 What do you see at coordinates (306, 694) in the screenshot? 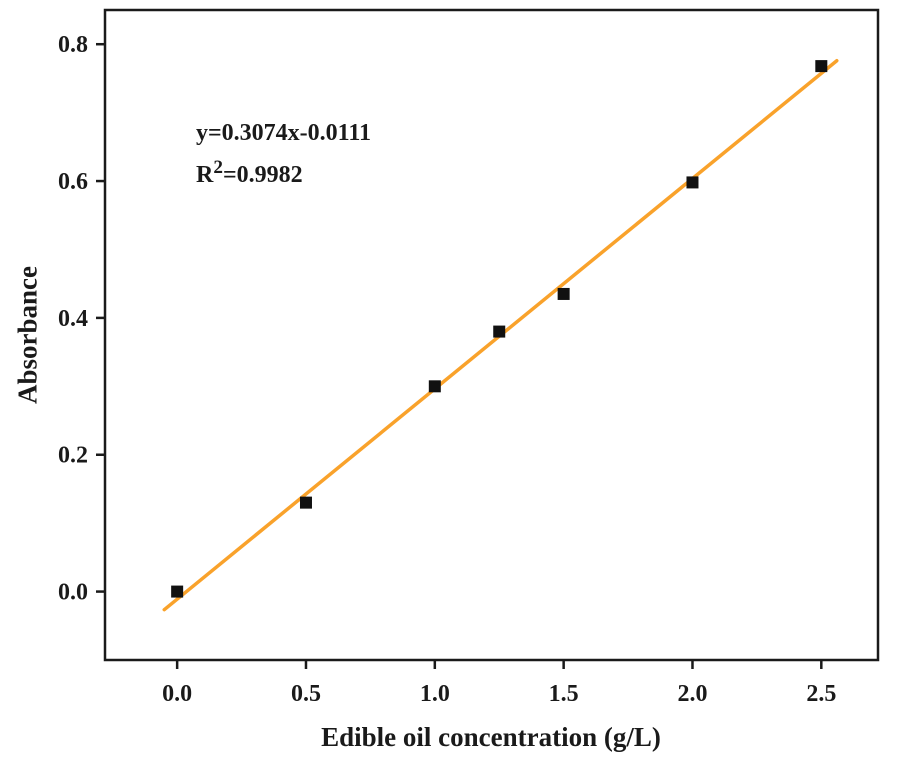
I see `x-tick-label: 0.5` at bounding box center [306, 694].